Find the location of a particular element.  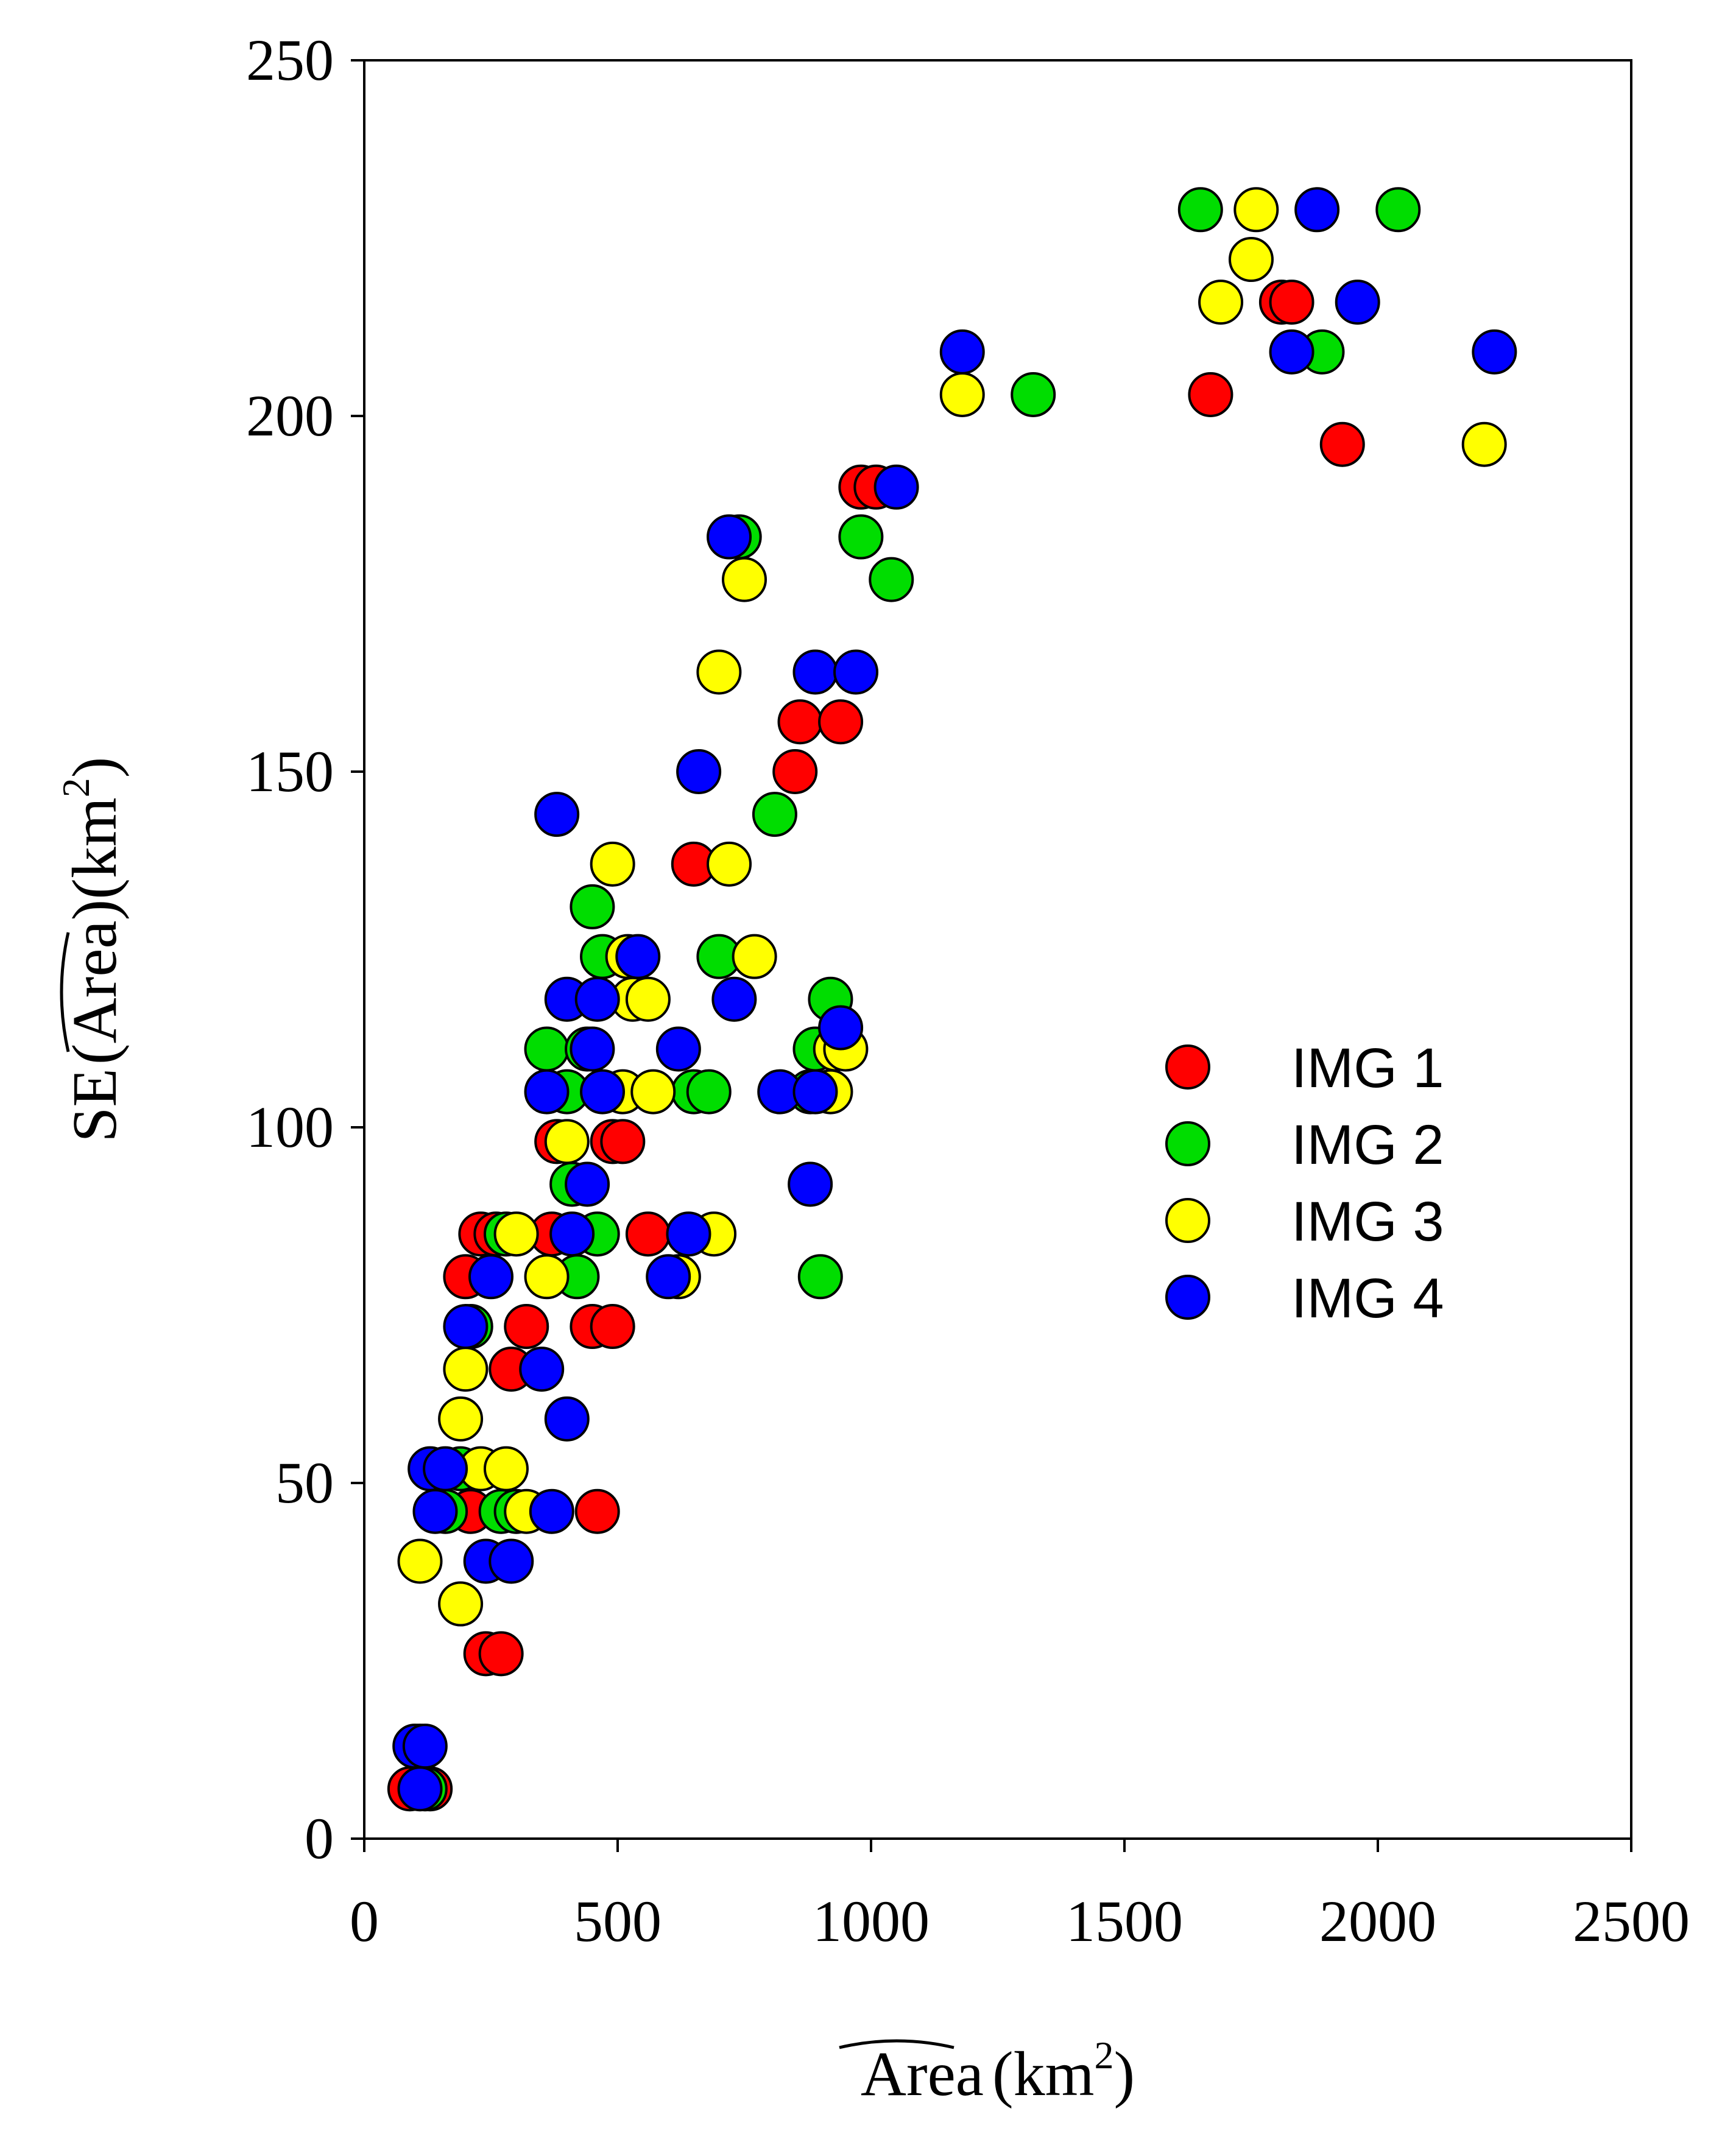

x-axis-title-hat-term: Area is located at coordinates (922, 2074).